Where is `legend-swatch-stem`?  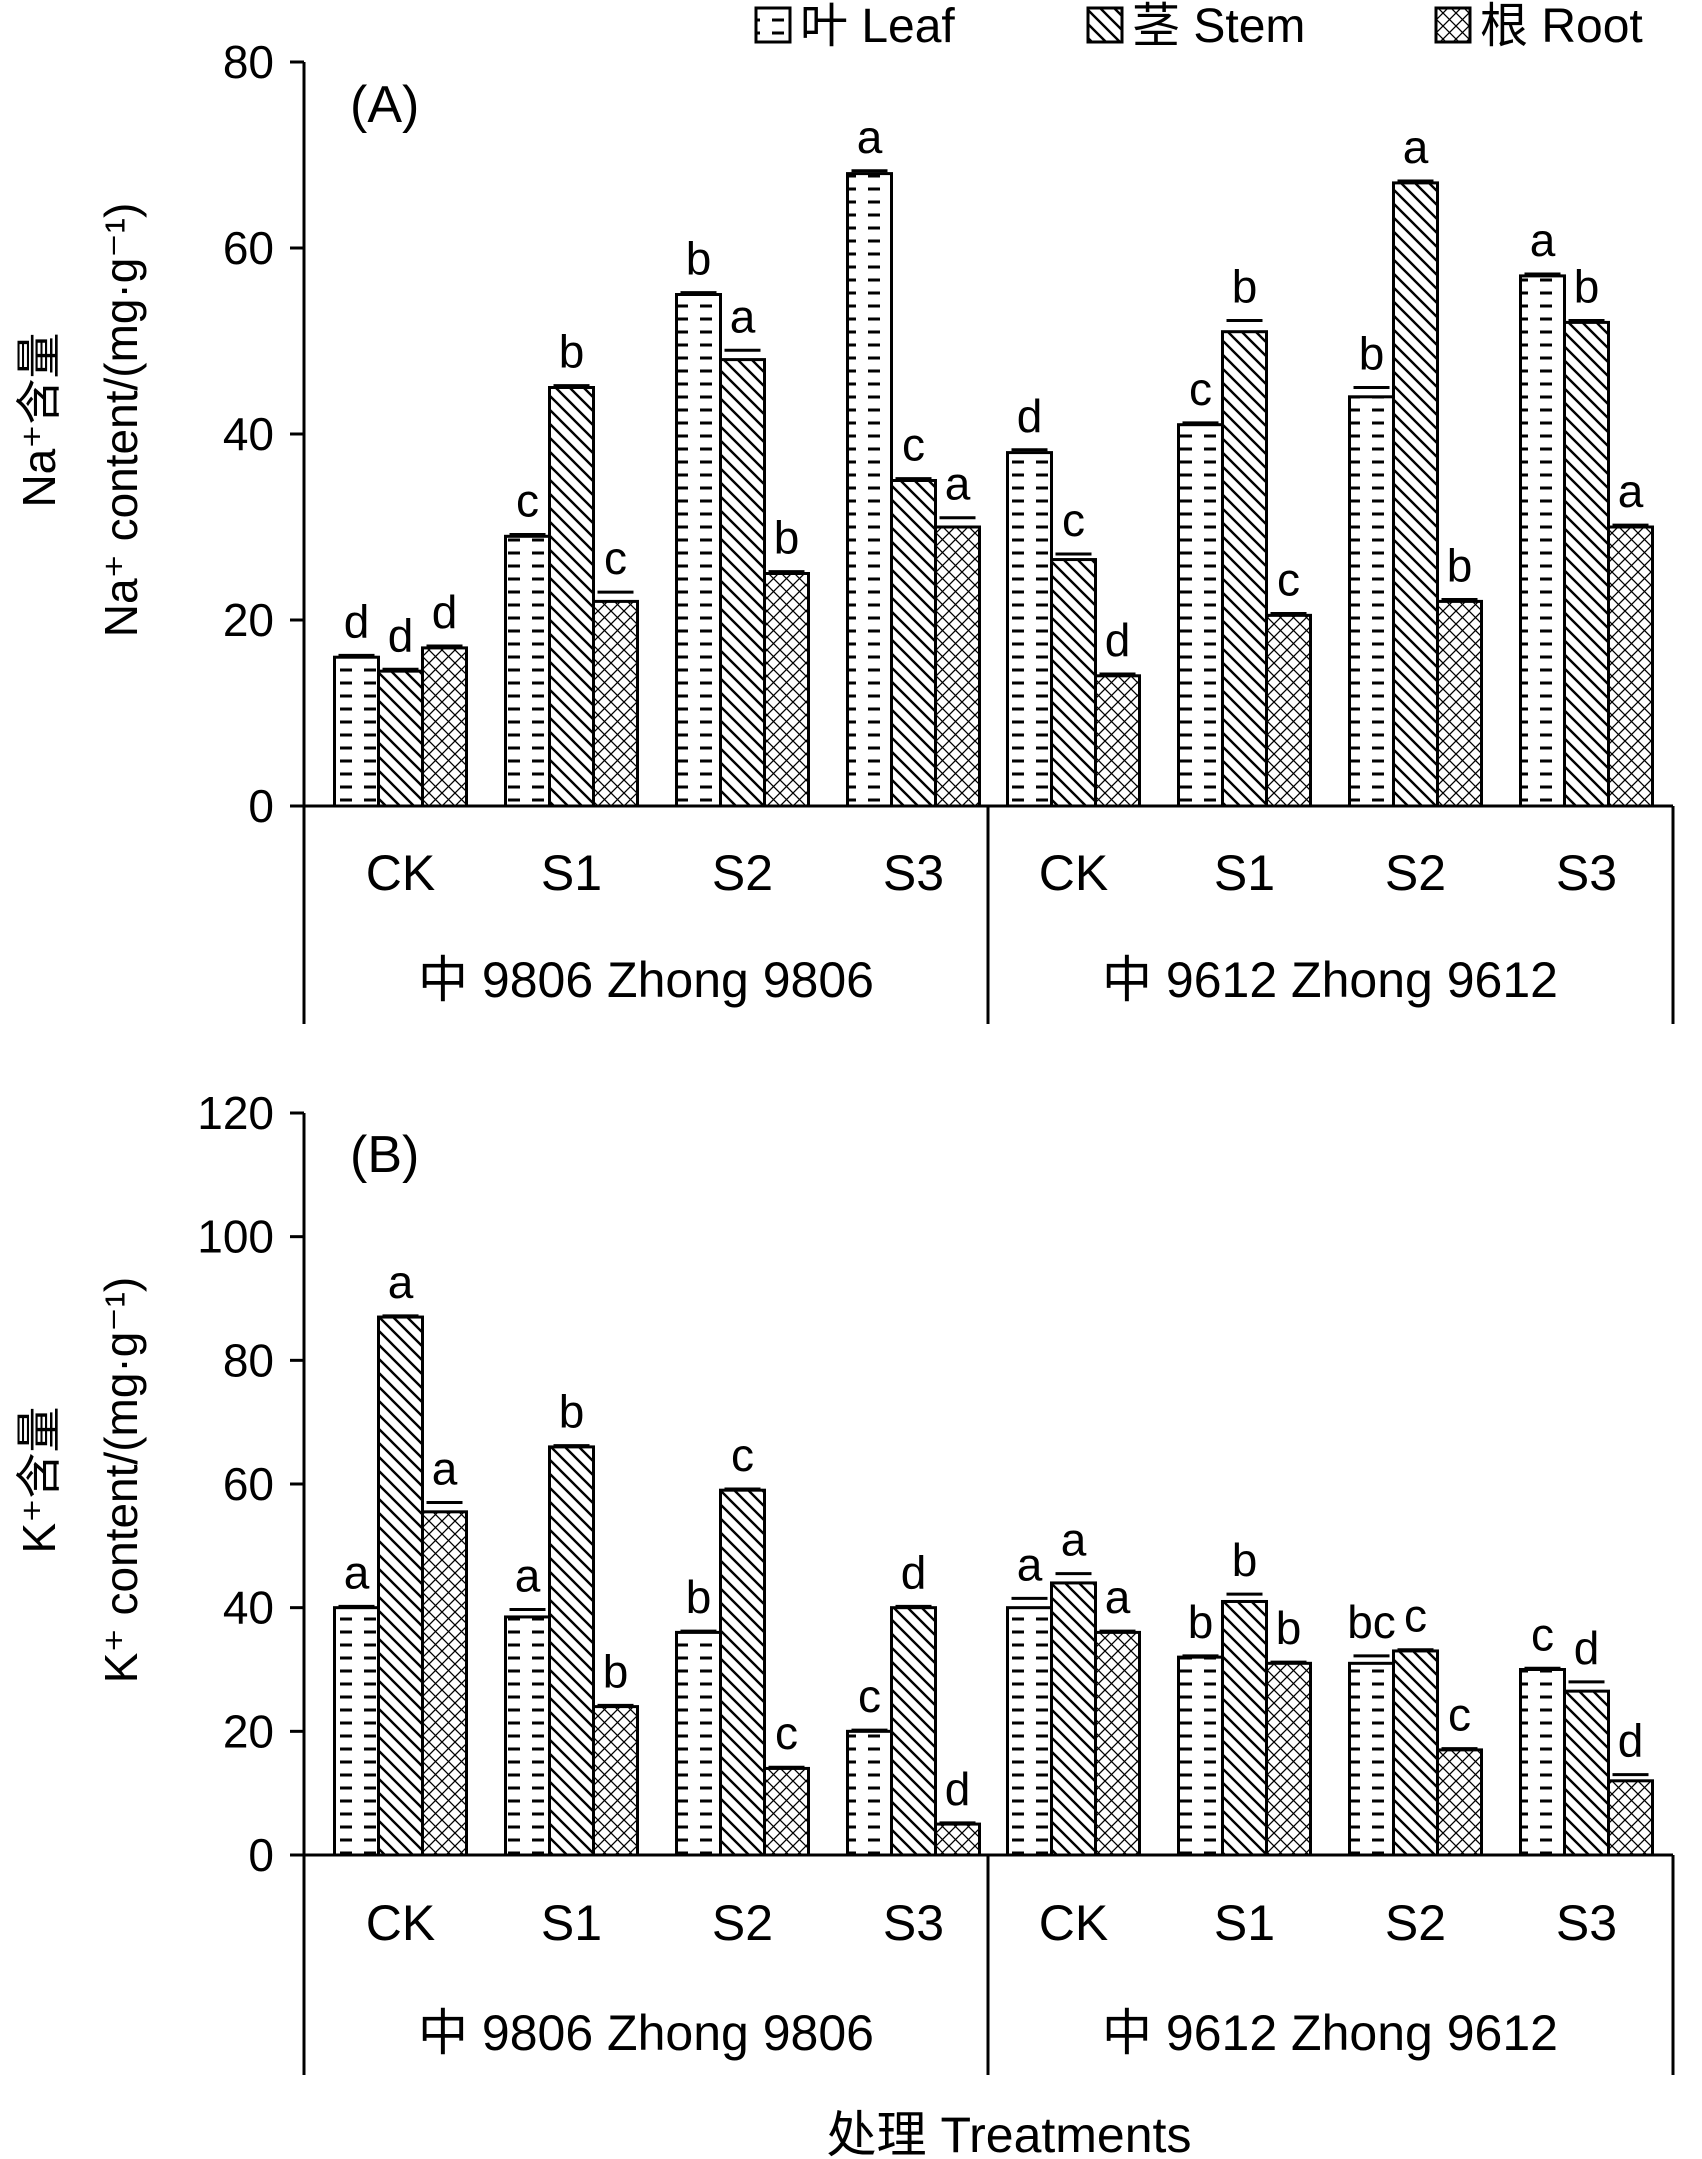
legend-swatch-stem is located at coordinates (1105, 25).